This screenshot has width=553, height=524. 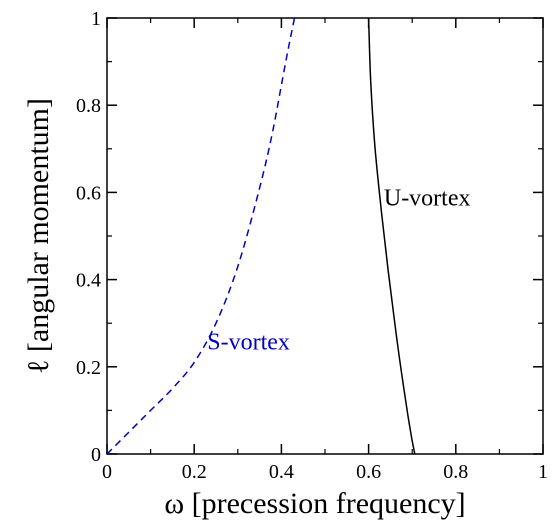 What do you see at coordinates (88, 368) in the screenshot?
I see `y-tick-label: 0.2` at bounding box center [88, 368].